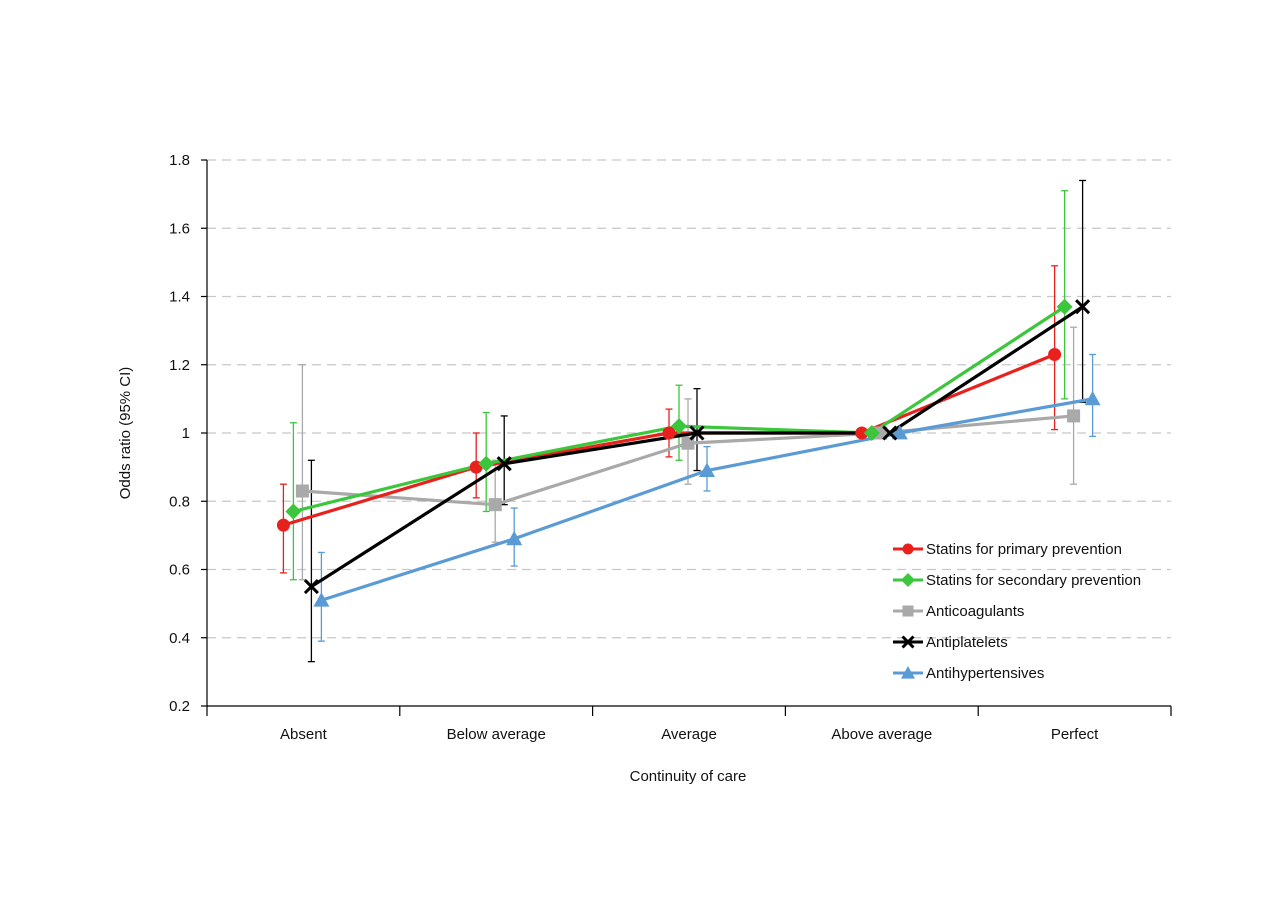 The image size is (1280, 905). Describe the element at coordinates (985, 673) in the screenshot. I see `legend-label: Antihypertensives` at that location.